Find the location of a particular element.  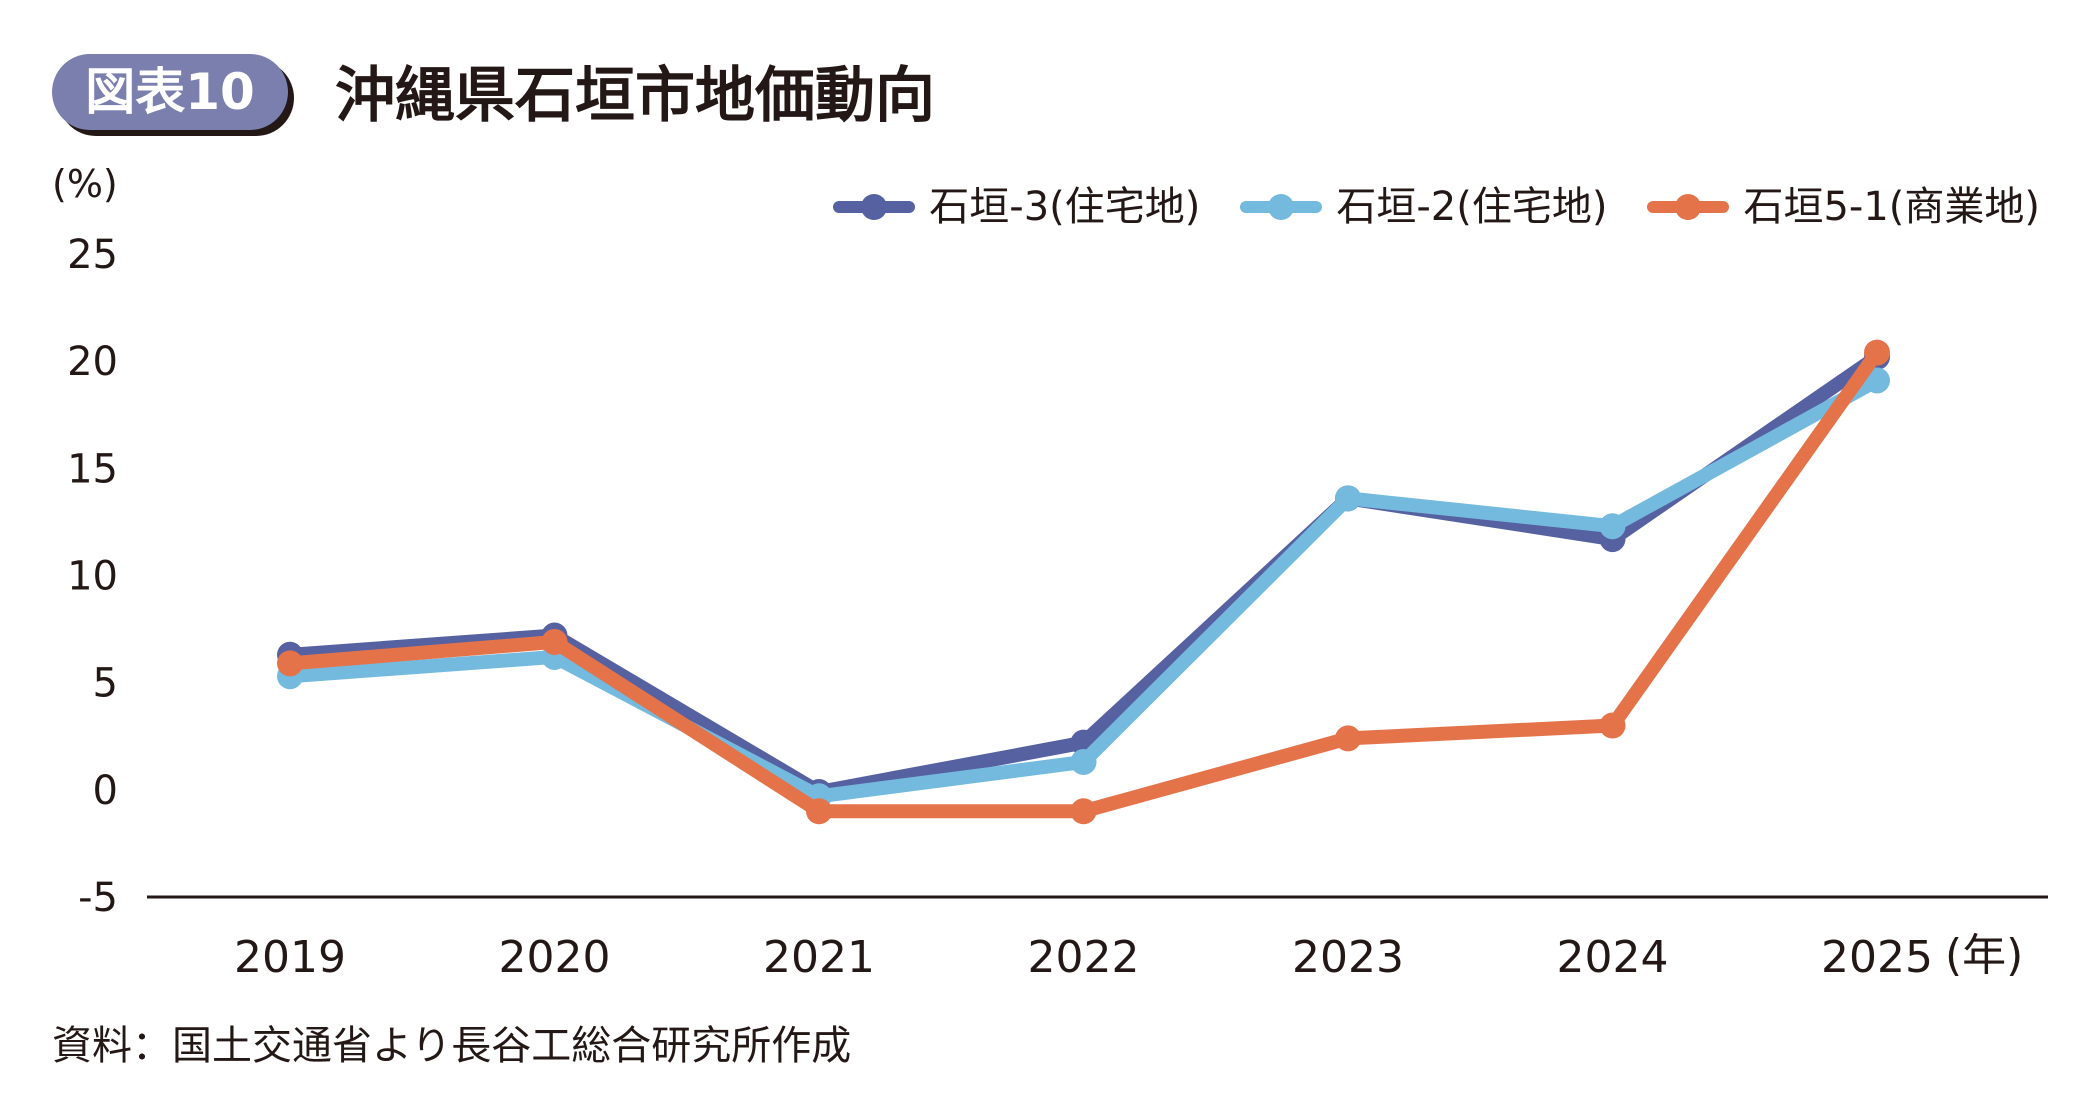

x-tick-label: 2024 is located at coordinates (1613, 957).